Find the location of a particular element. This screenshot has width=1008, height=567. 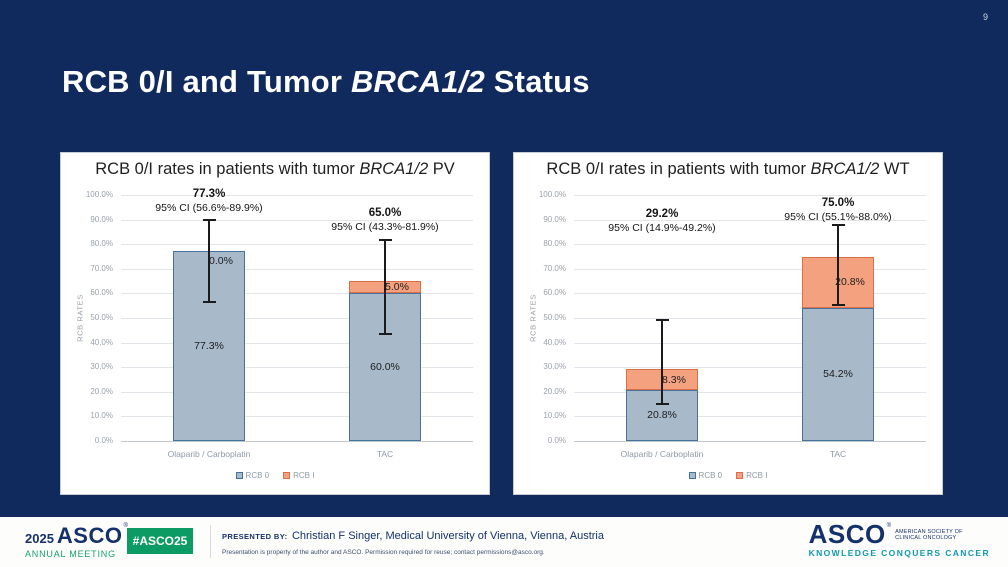

legend-item: RCB I is located at coordinates (751, 475).